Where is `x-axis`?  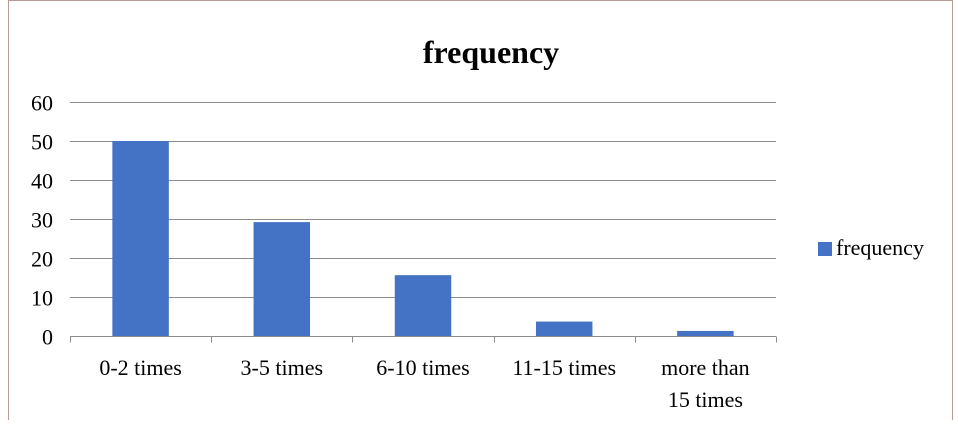 x-axis is located at coordinates (423, 339).